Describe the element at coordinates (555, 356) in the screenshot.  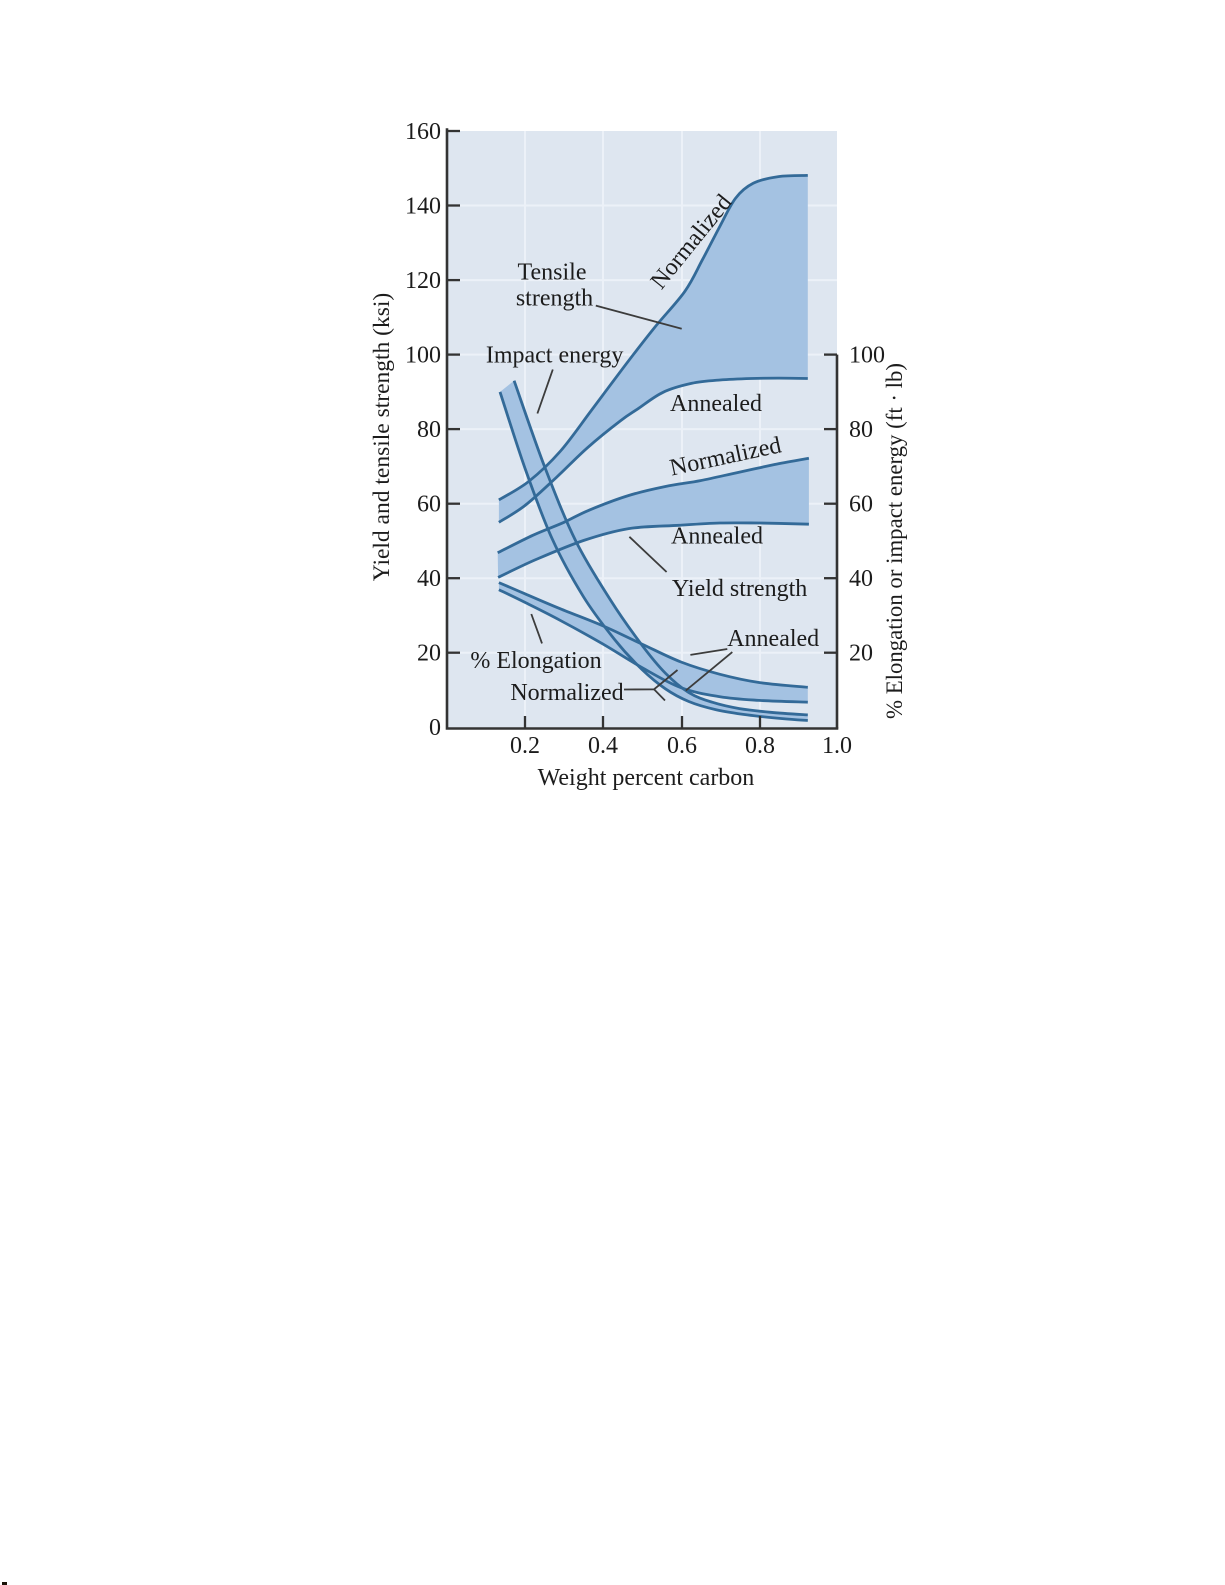
I see `svg-text: Impact energy` at that location.